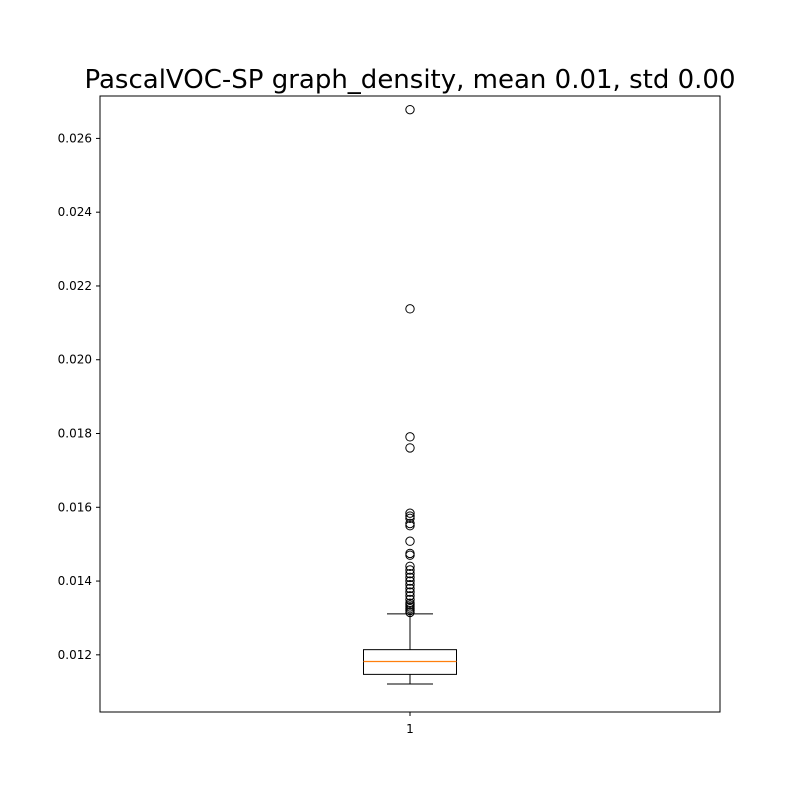 The image size is (800, 800). I want to click on x-tick-label: 1, so click(410, 729).